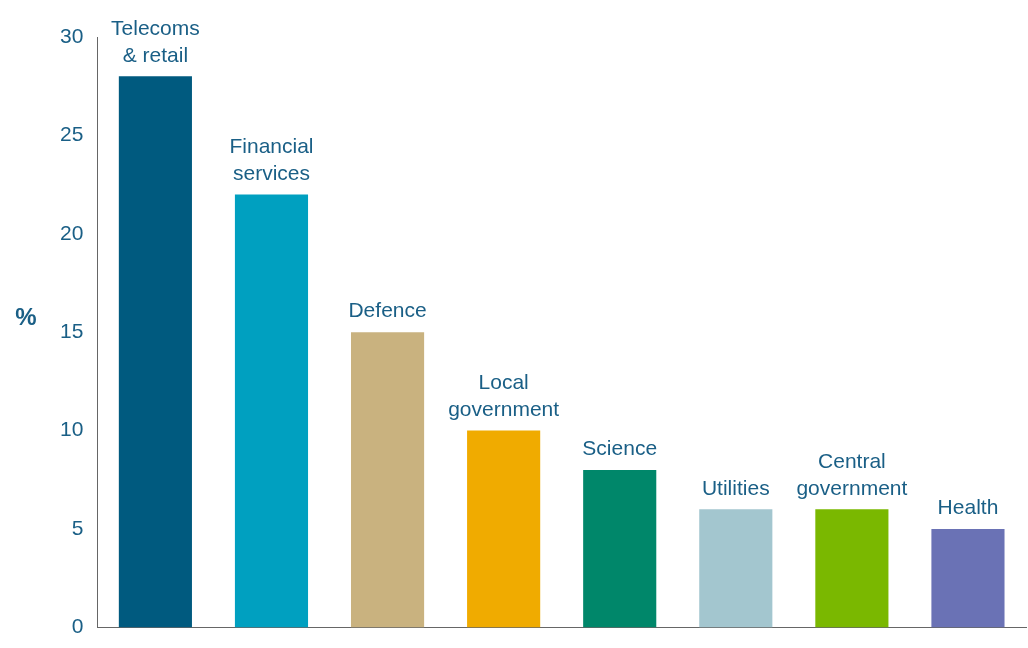 Image resolution: width=1028 pixels, height=648 pixels. I want to click on x-tick-label: Science, so click(620, 448).